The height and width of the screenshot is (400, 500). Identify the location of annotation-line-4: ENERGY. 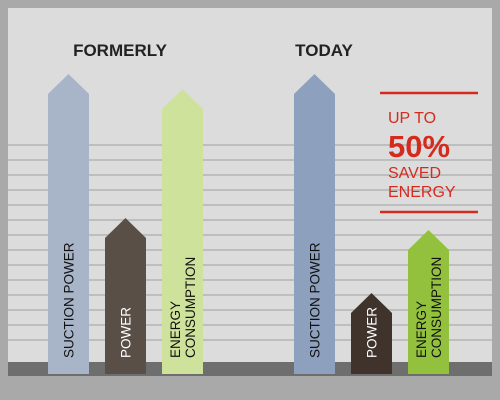
(422, 192).